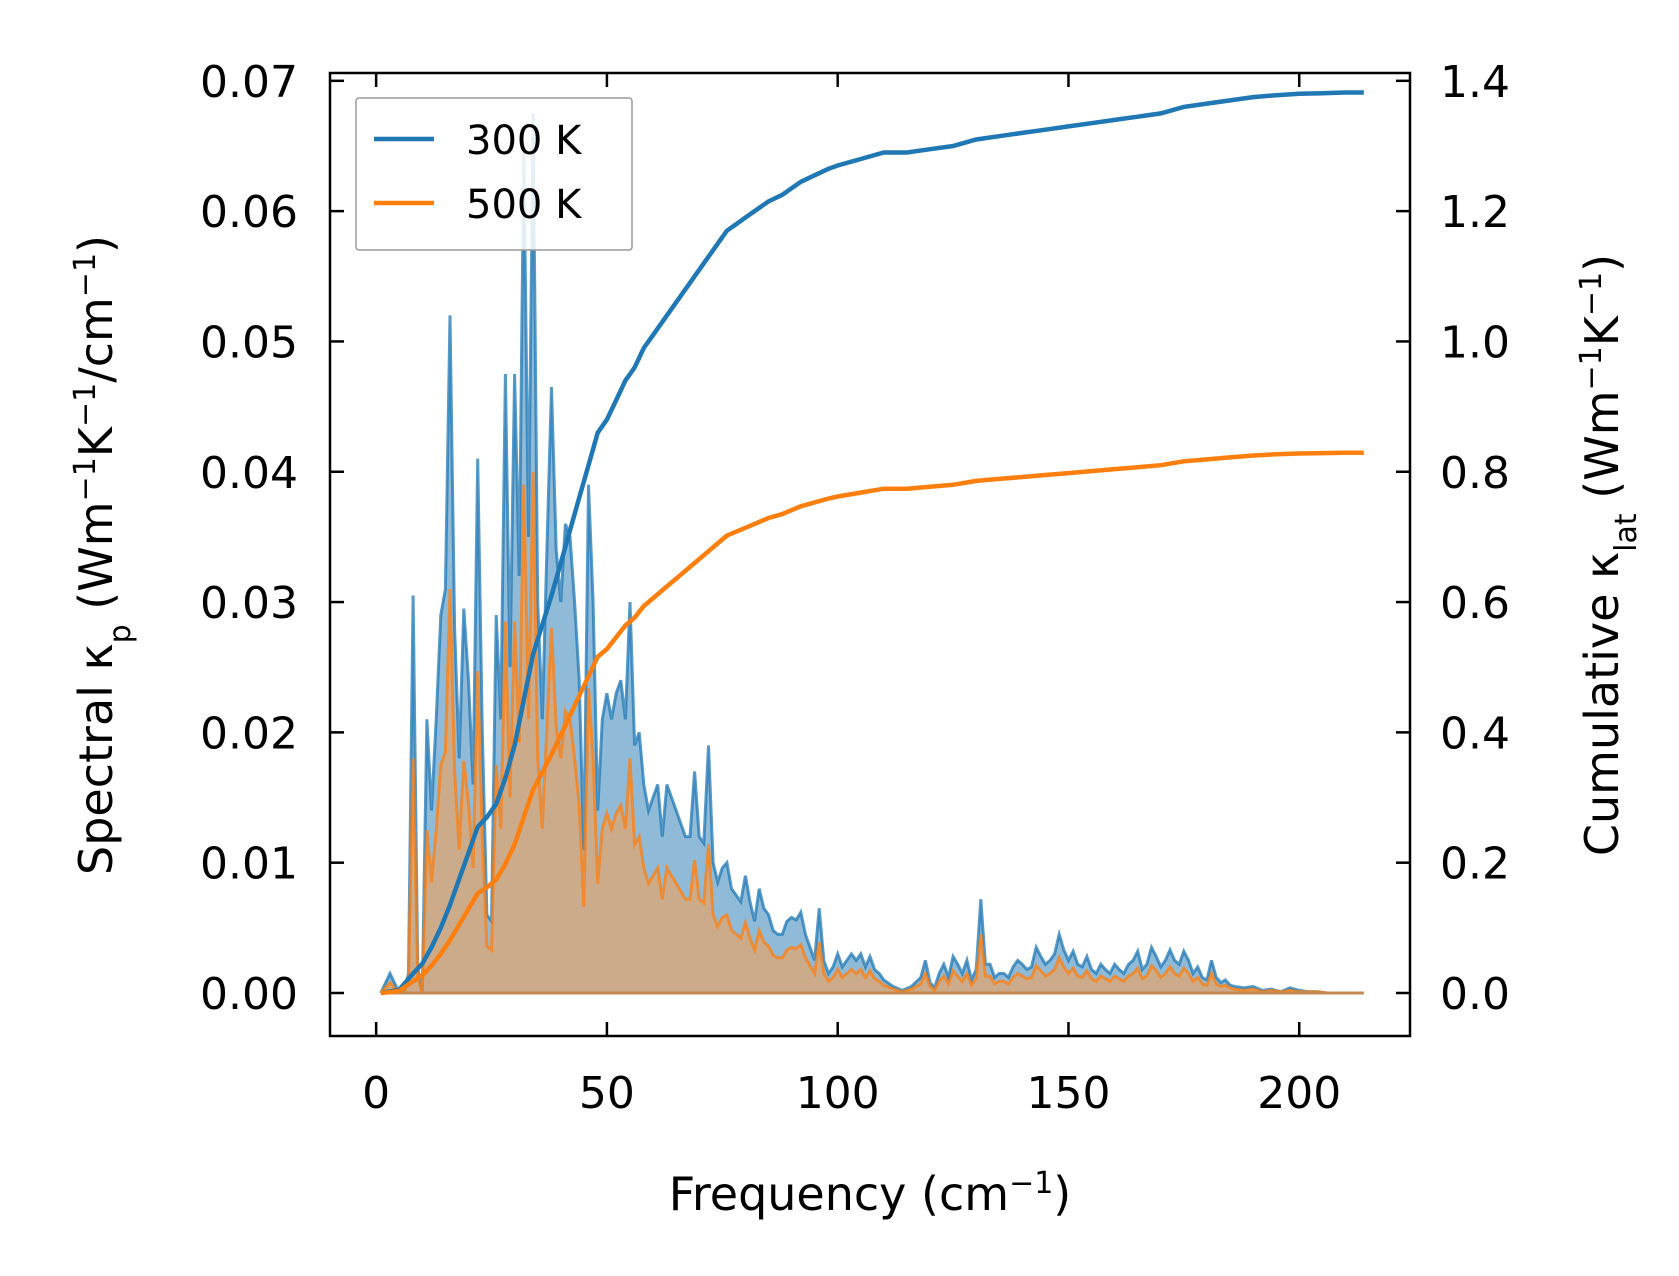  I want to click on y-axis-label-left: Spectral κp (Wm−1K−1/cm−1), so click(103, 555).